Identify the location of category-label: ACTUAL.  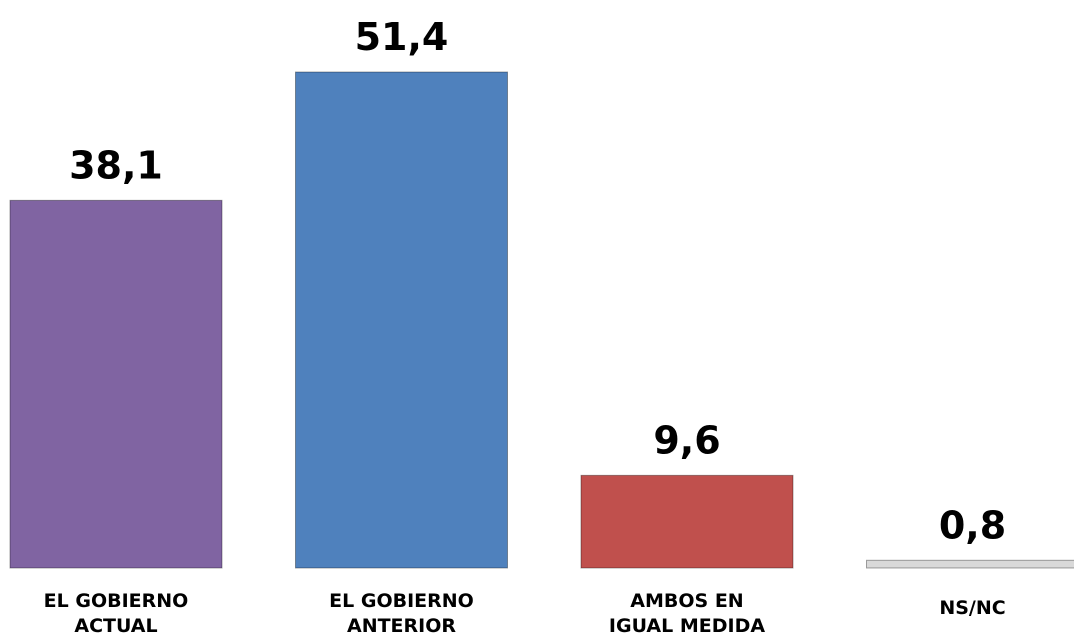
(115, 626).